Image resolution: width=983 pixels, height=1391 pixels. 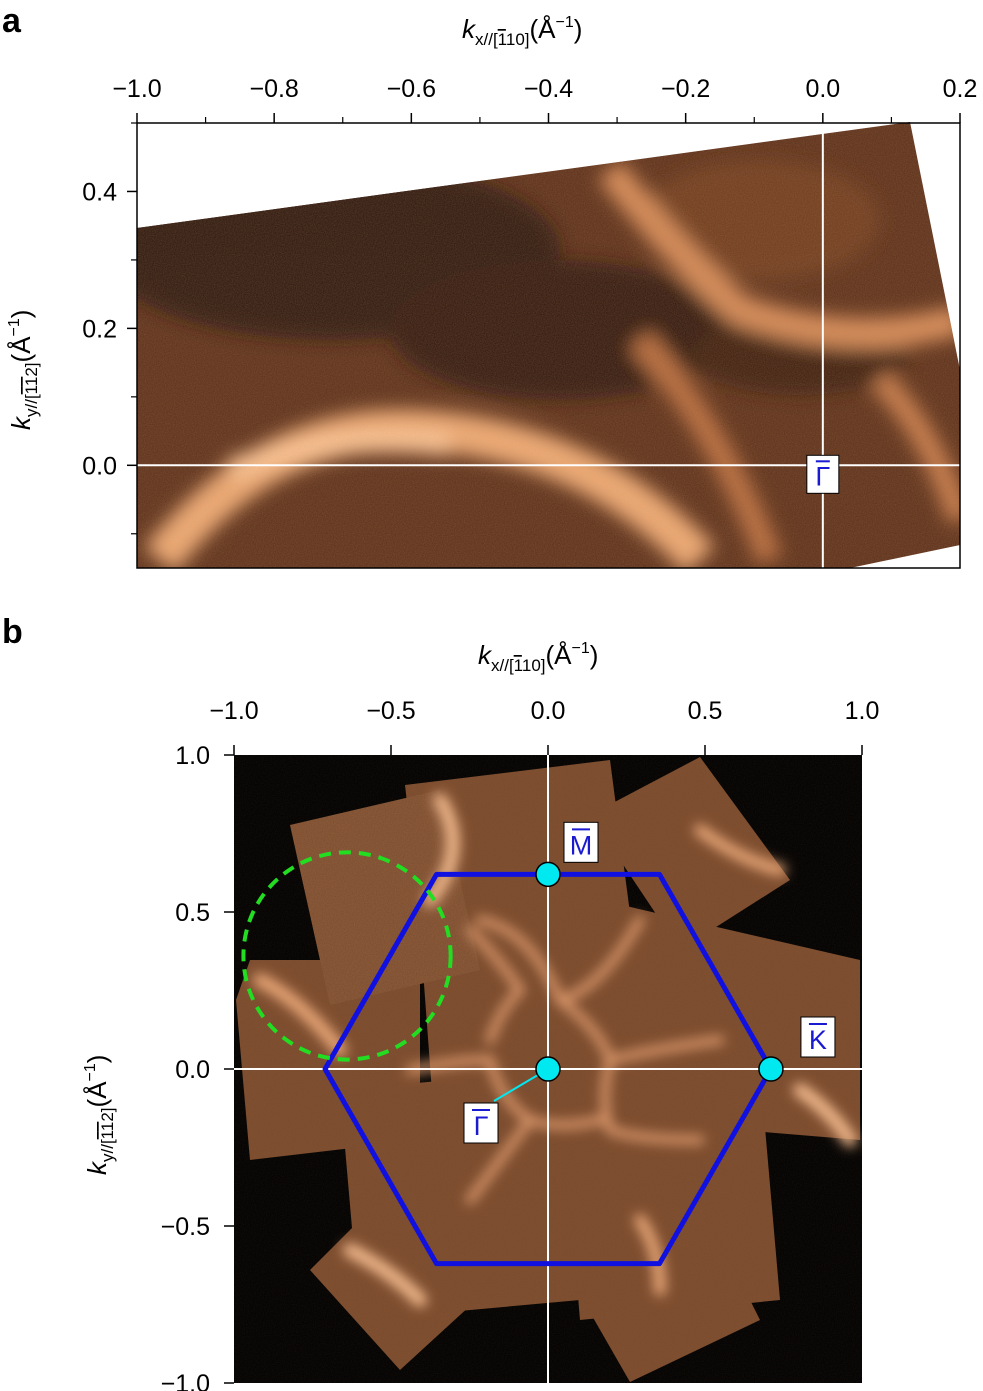 I want to click on panel-b-ytick-label: 1.0, so click(x=192, y=756).